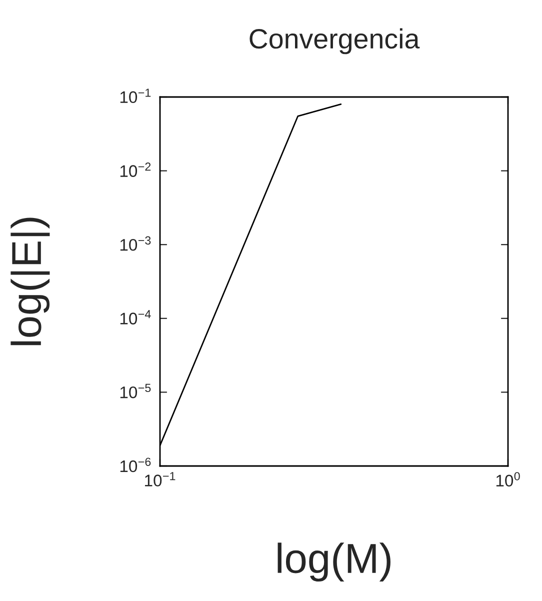 Image resolution: width=542 pixels, height=601 pixels. Describe the element at coordinates (135, 317) in the screenshot. I see `y-tick-label: 10$^{−4}$` at that location.